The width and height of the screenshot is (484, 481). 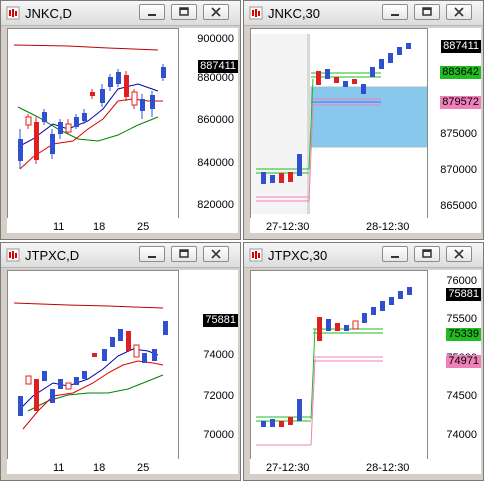 I want to click on y-tick-label: 76000, so click(x=461, y=281).